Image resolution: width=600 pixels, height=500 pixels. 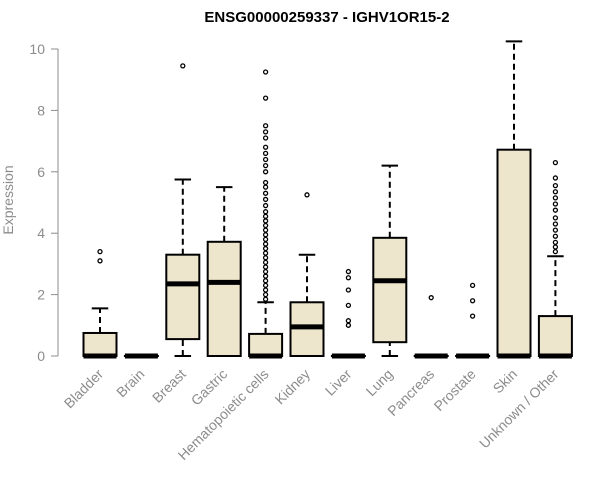 What do you see at coordinates (8, 199) in the screenshot?
I see `y-axis-label: Expression` at bounding box center [8, 199].